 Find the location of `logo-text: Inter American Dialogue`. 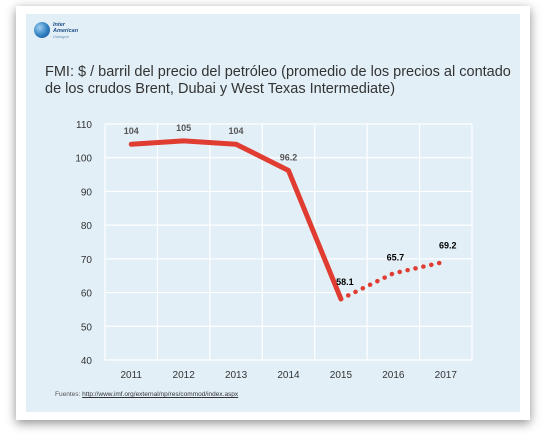

logo-text: Inter American Dialogue is located at coordinates (73, 31).